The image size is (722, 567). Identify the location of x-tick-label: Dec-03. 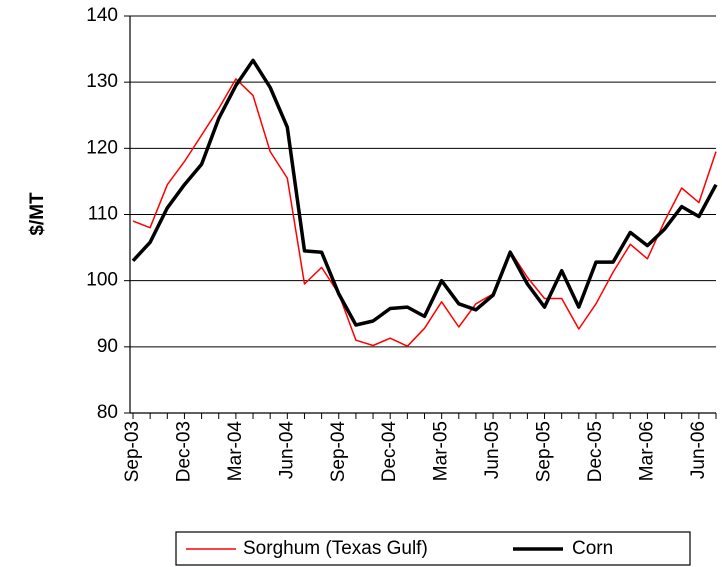
(183, 451).